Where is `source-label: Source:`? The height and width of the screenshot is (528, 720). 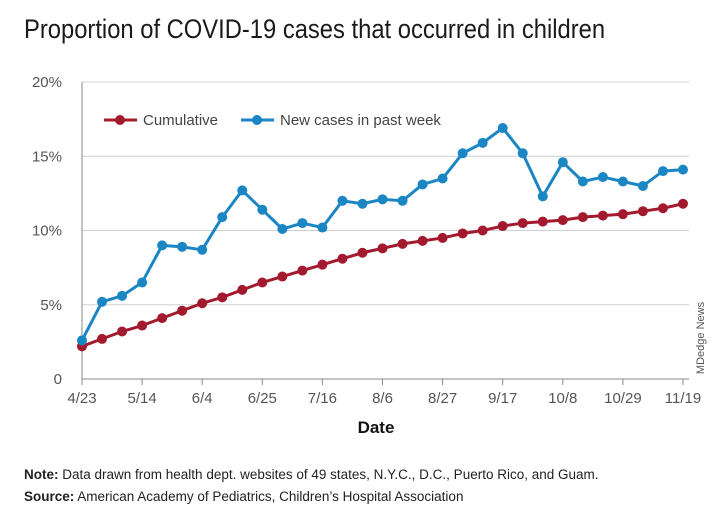 source-label: Source: is located at coordinates (49, 496).